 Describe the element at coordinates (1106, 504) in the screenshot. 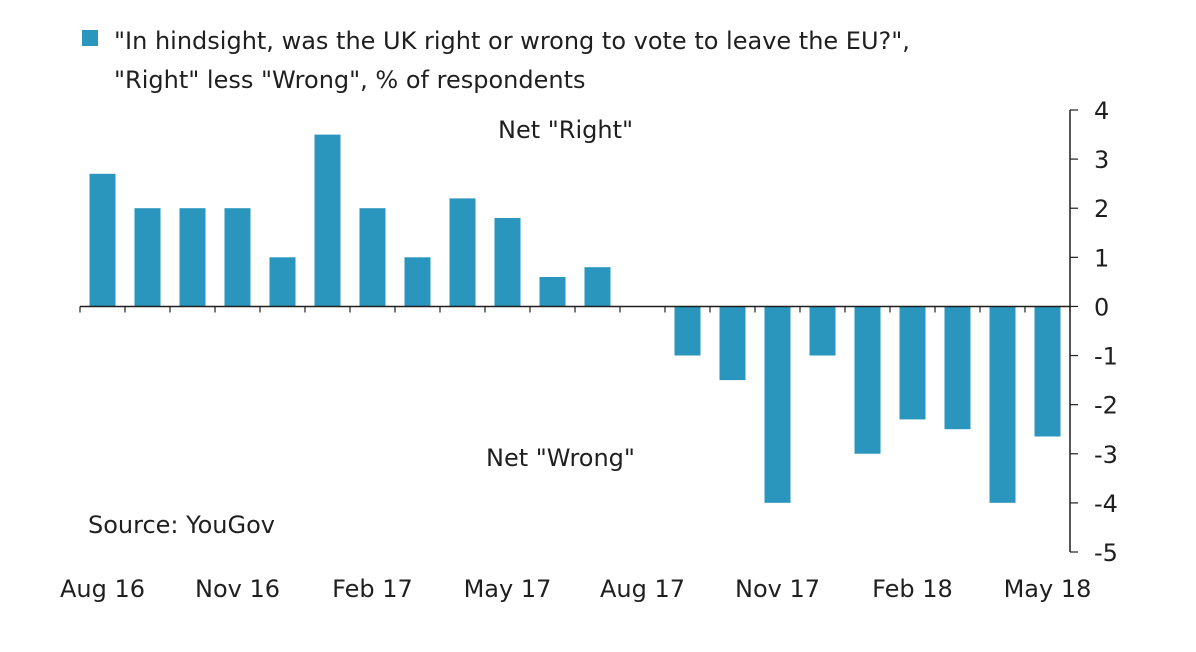

I see `y-tick-label: -4` at that location.